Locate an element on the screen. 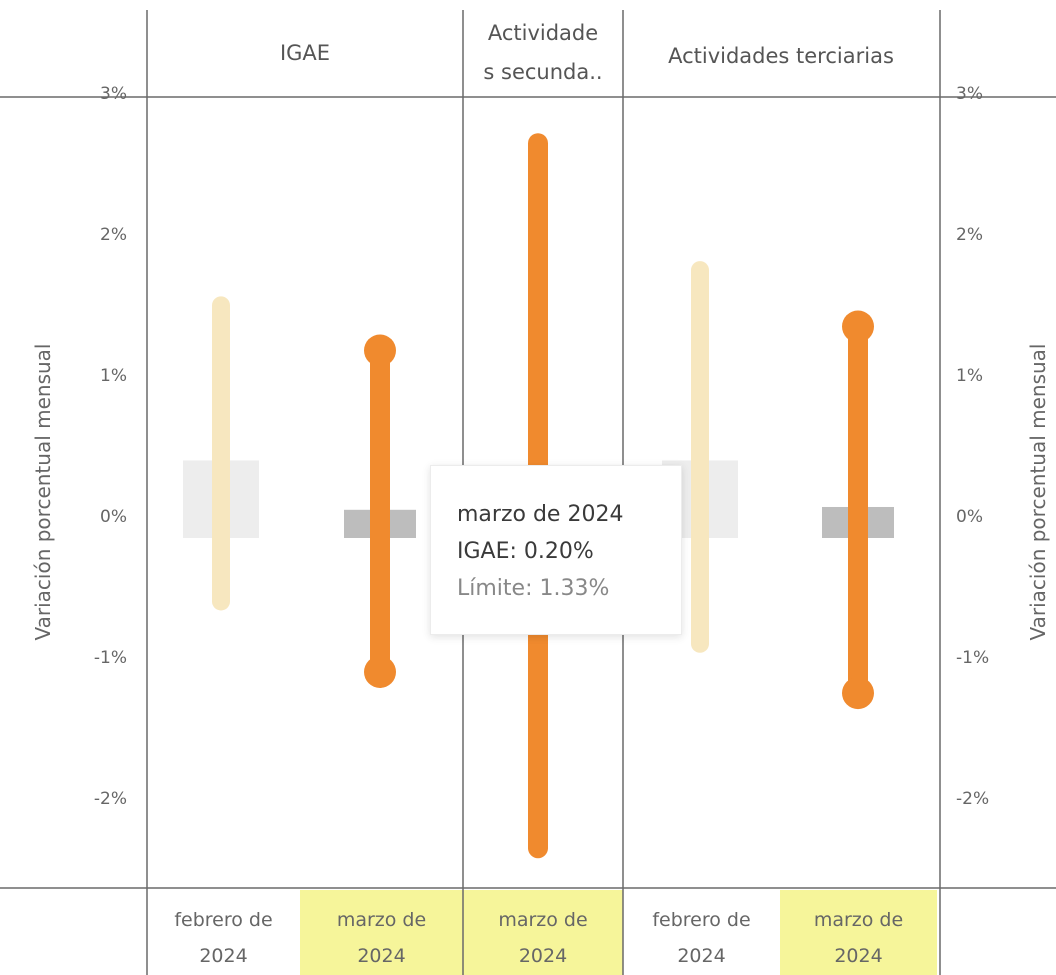 This screenshot has width=1056, height=975. y-tick-label-right: 0% is located at coordinates (969, 517).